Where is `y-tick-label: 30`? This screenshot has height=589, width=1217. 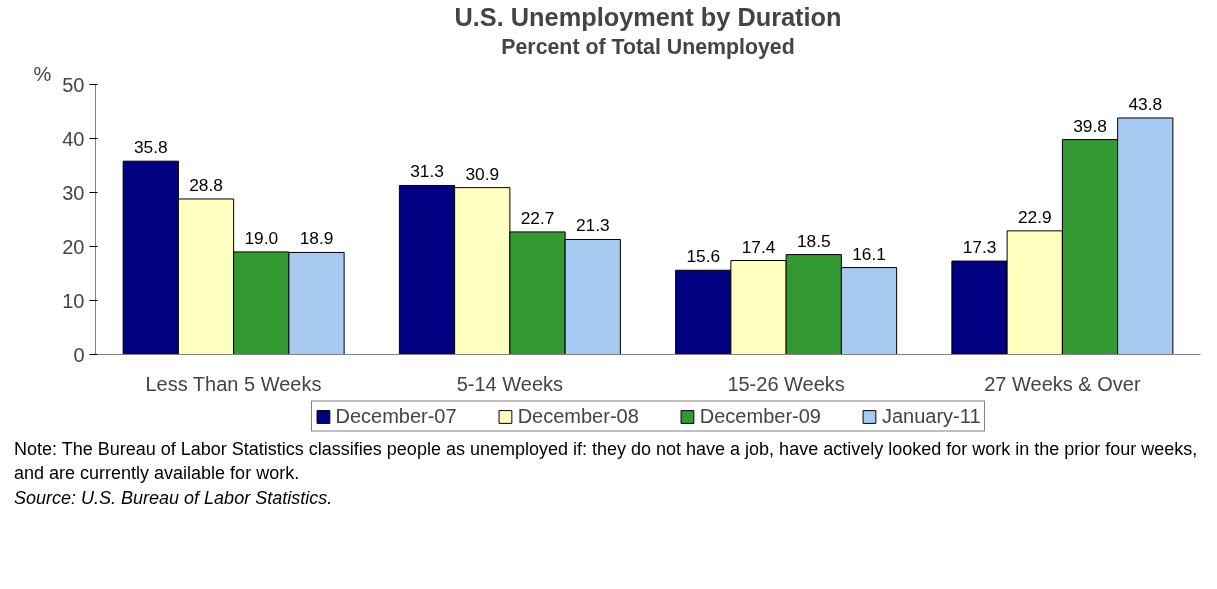 y-tick-label: 30 is located at coordinates (73, 192).